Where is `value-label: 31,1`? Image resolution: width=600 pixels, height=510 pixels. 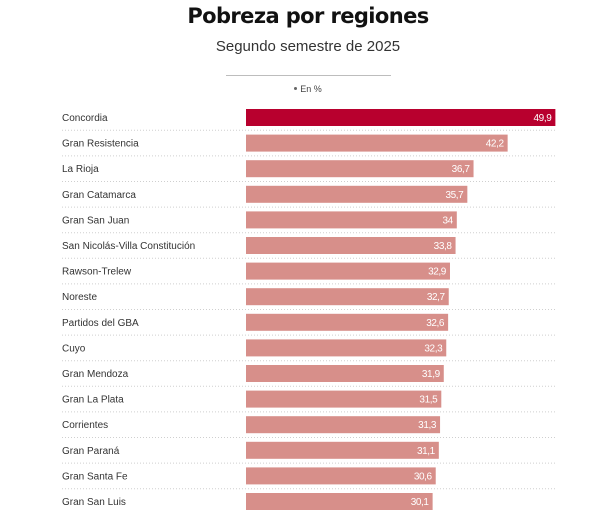 value-label: 31,1 is located at coordinates (426, 451).